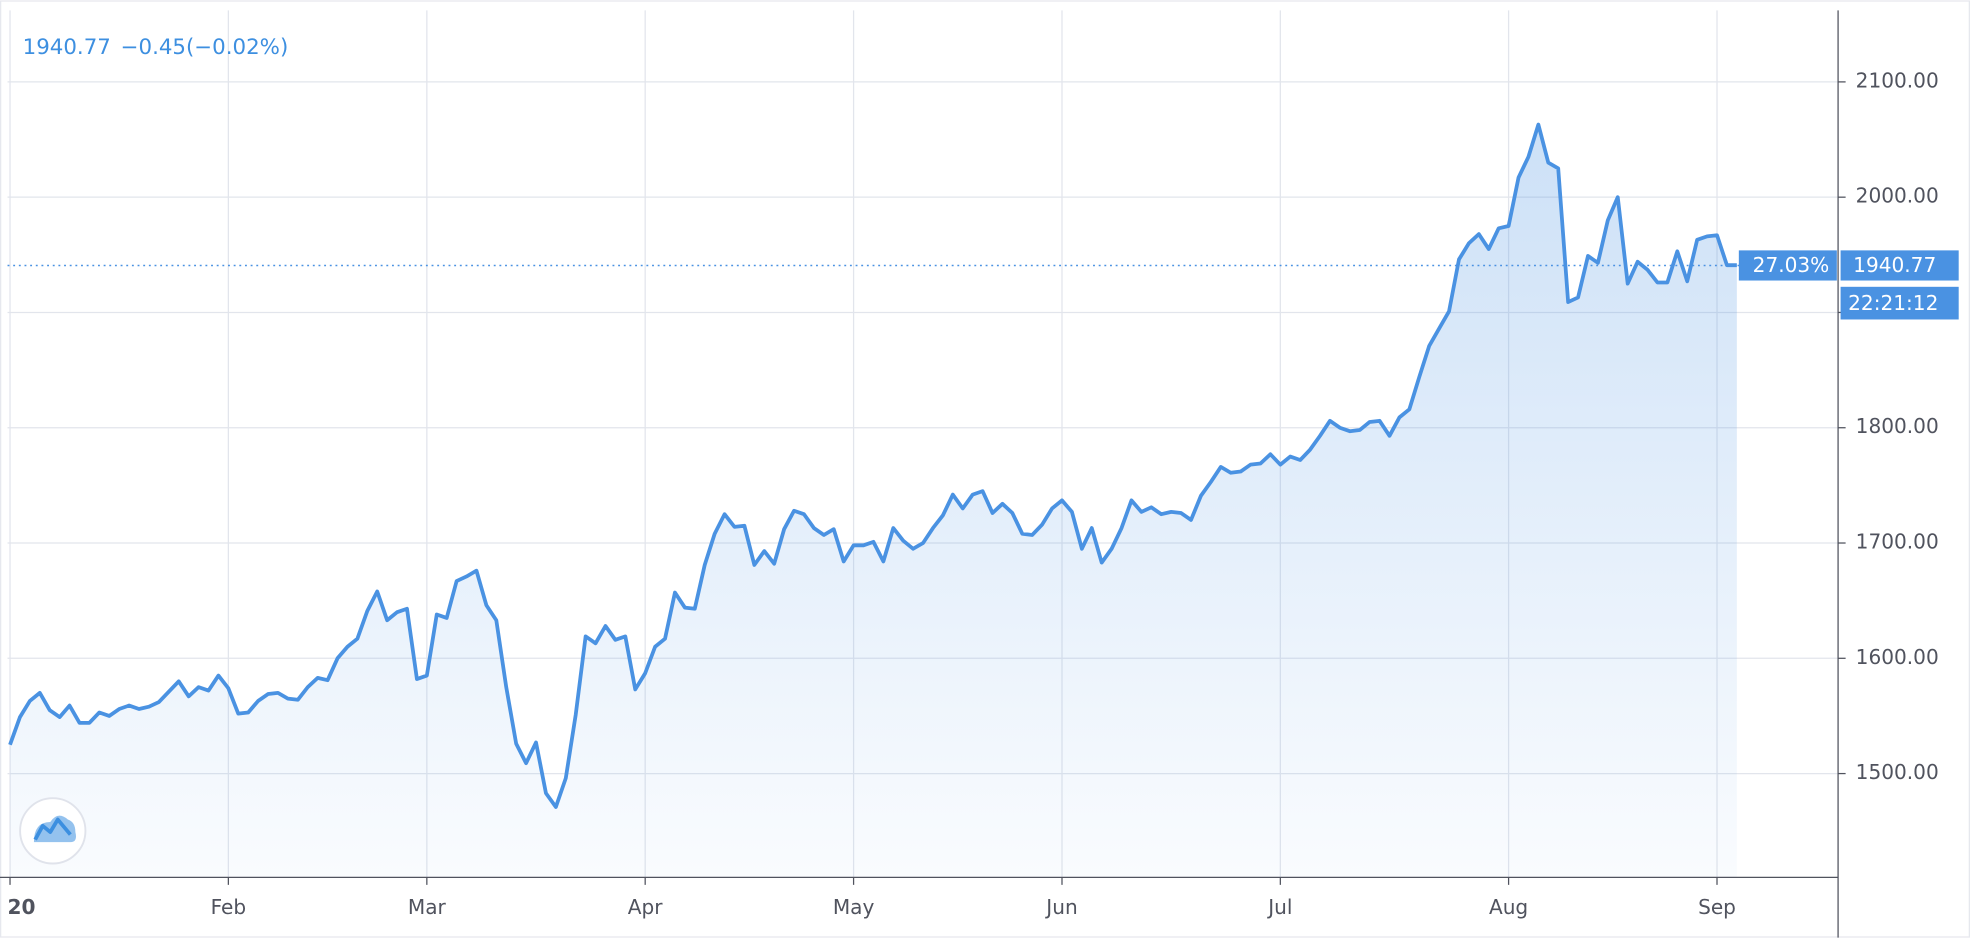 The width and height of the screenshot is (1970, 938). Describe the element at coordinates (229, 907) in the screenshot. I see `x-tick-label: Feb` at that location.